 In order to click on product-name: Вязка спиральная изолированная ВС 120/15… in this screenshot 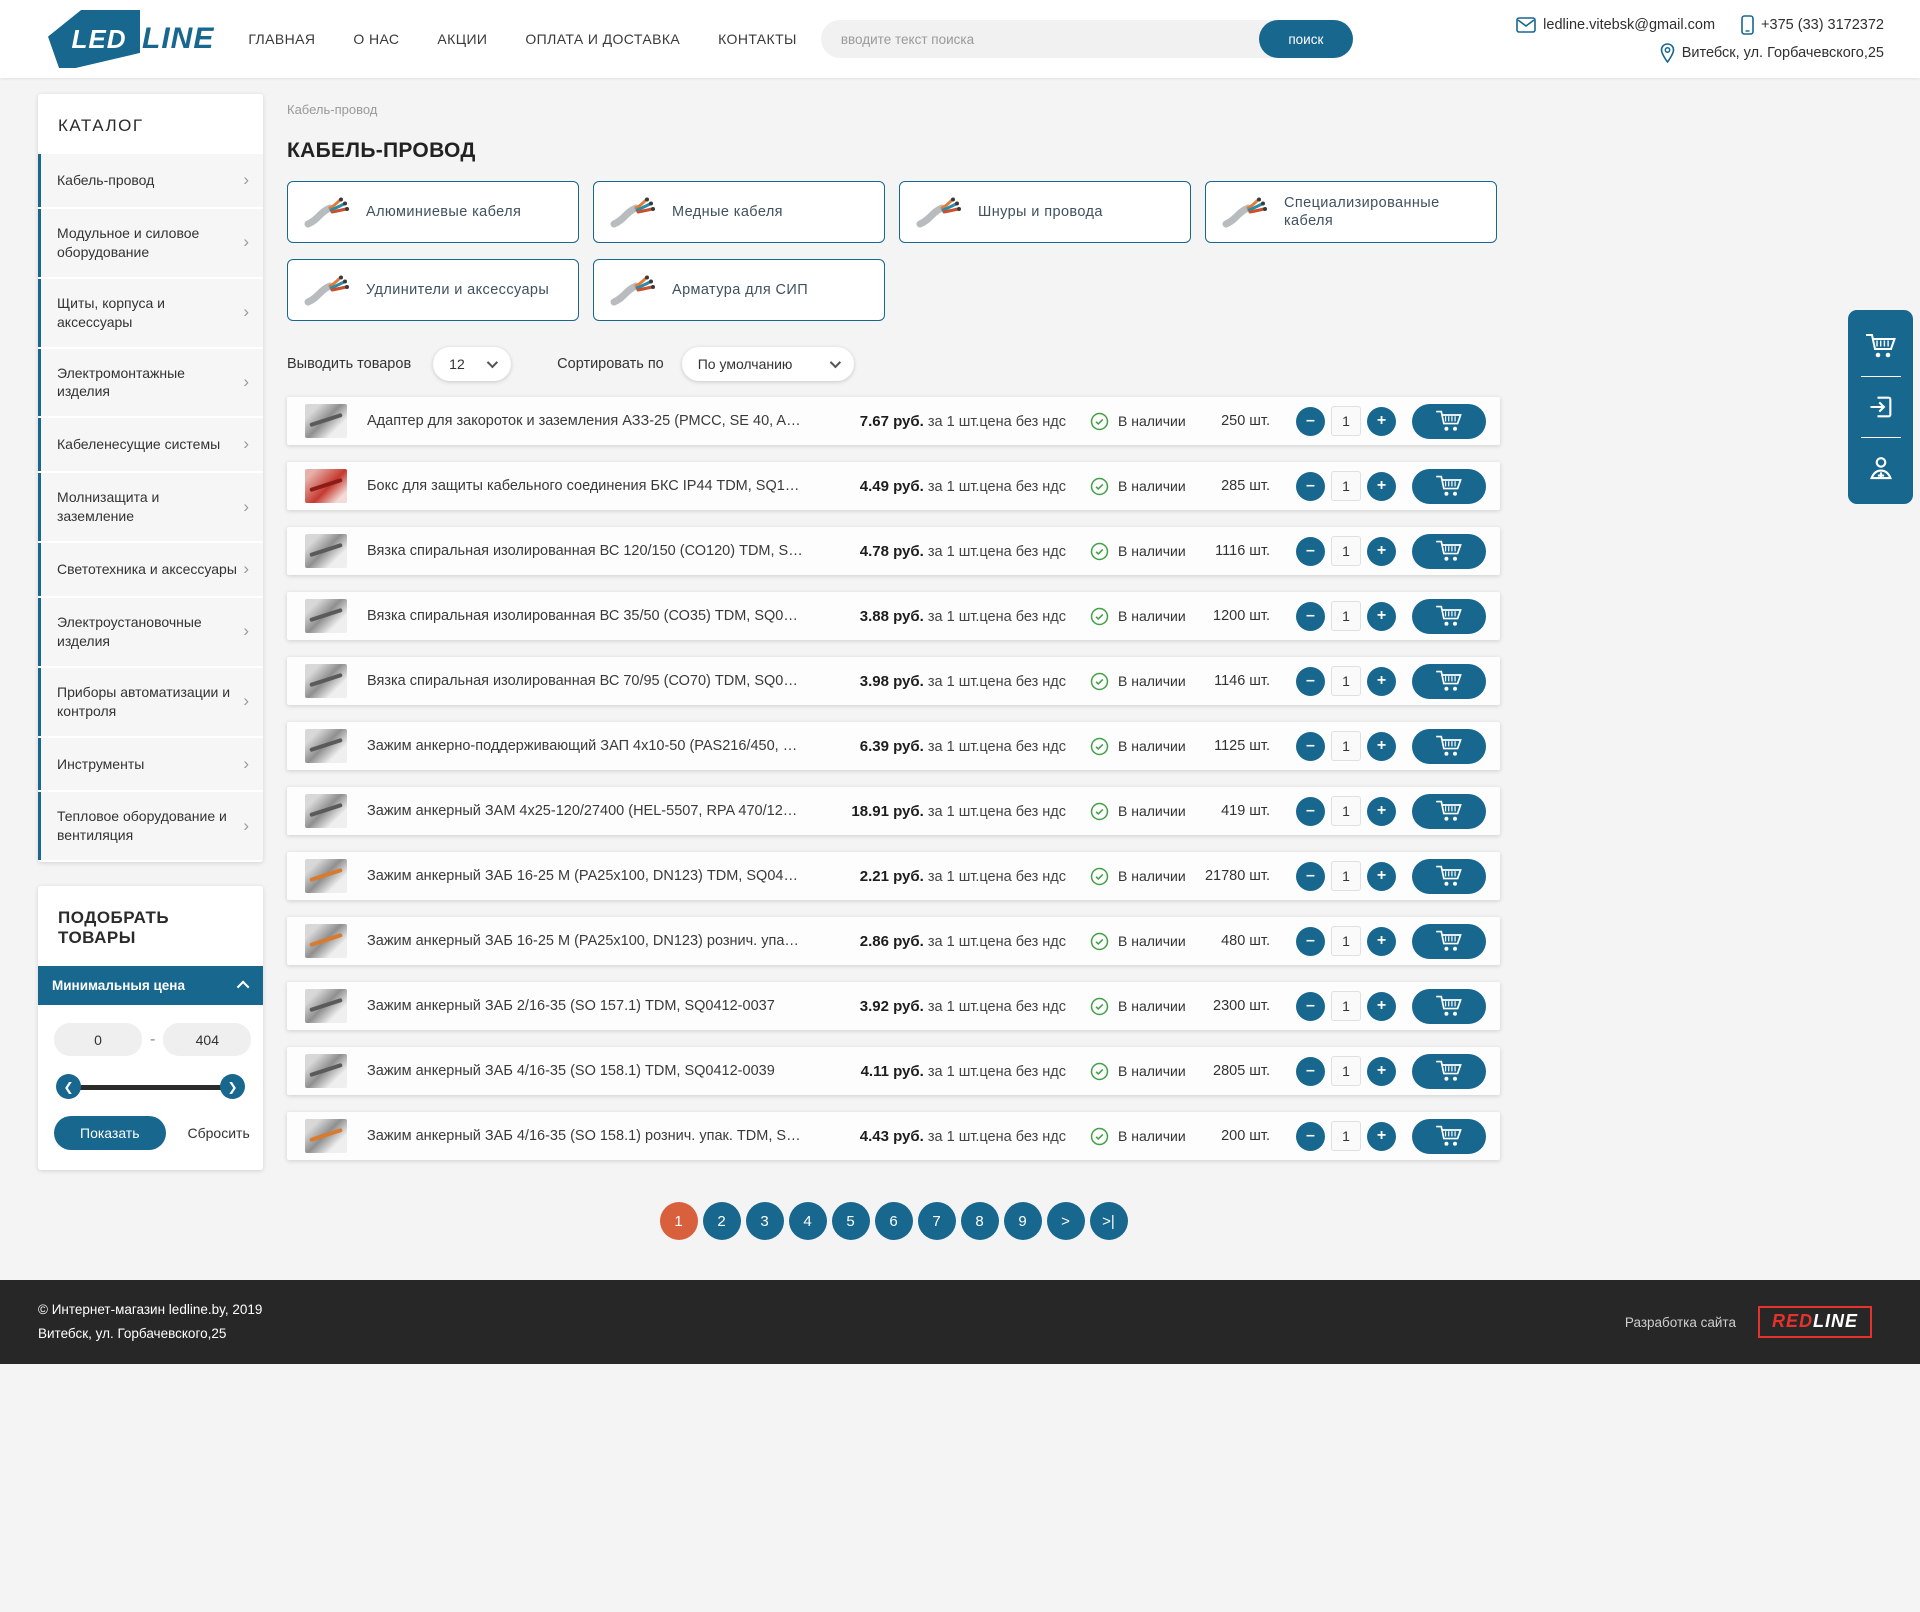, I will do `click(585, 551)`.